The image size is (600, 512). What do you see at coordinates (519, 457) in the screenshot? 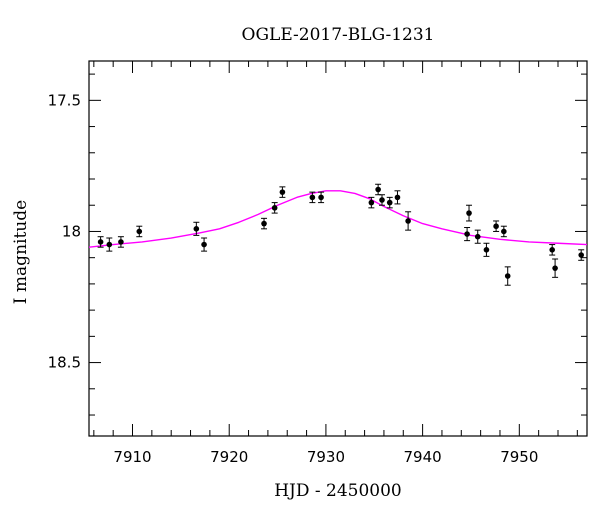
I see `x-tick-label: 7950` at bounding box center [519, 457].